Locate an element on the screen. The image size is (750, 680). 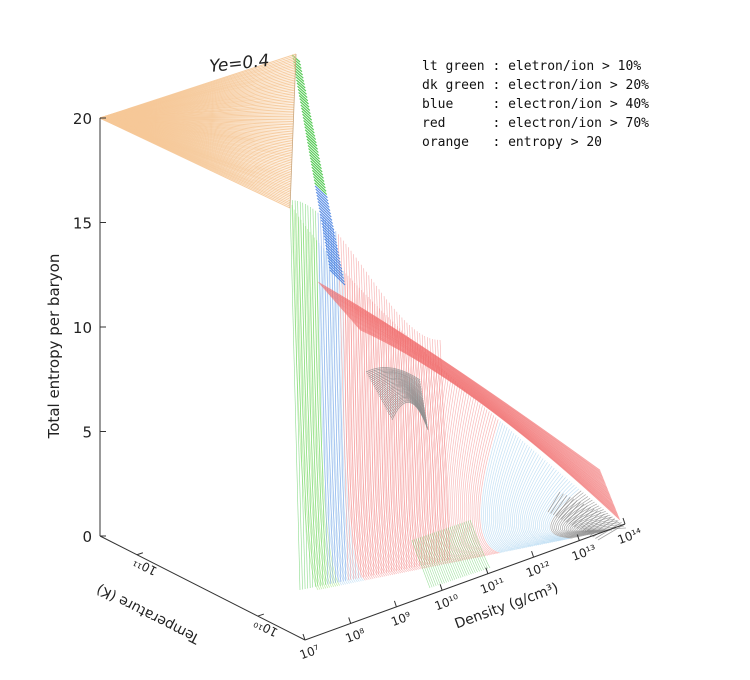
orange-plane-edge is located at coordinates (293, 131).